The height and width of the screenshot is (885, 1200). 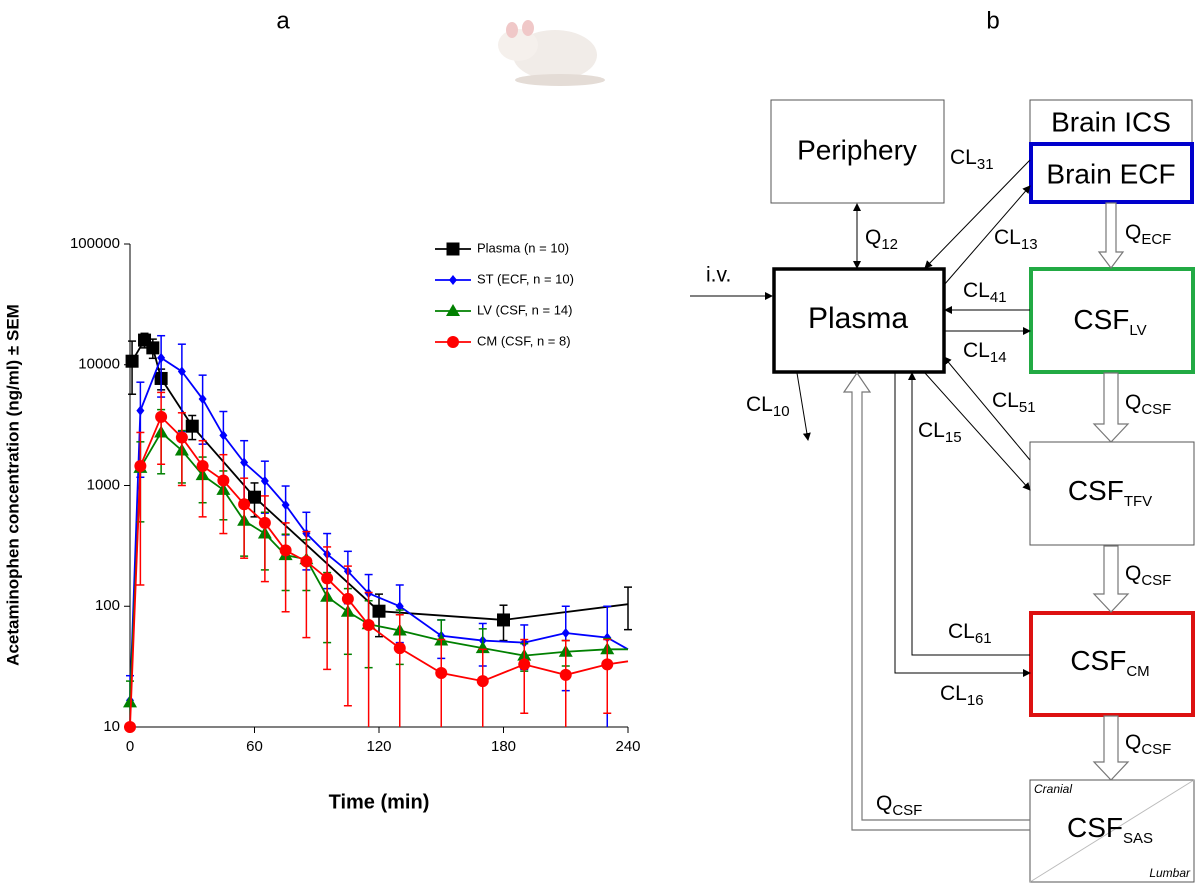 What do you see at coordinates (523, 247) in the screenshot?
I see `legend-label: Plasma (n = 10)` at bounding box center [523, 247].